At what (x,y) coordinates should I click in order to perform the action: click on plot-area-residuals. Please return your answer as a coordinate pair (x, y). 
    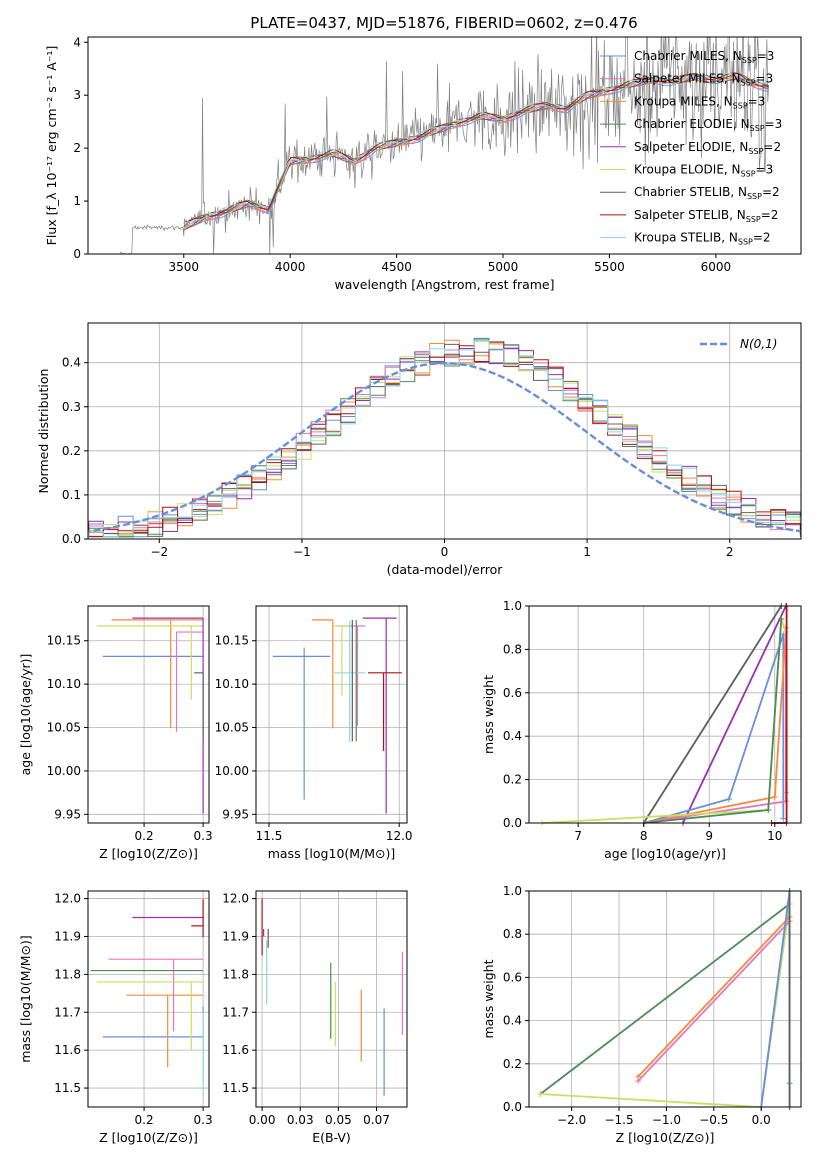
    Looking at the image, I should click on (444, 437).